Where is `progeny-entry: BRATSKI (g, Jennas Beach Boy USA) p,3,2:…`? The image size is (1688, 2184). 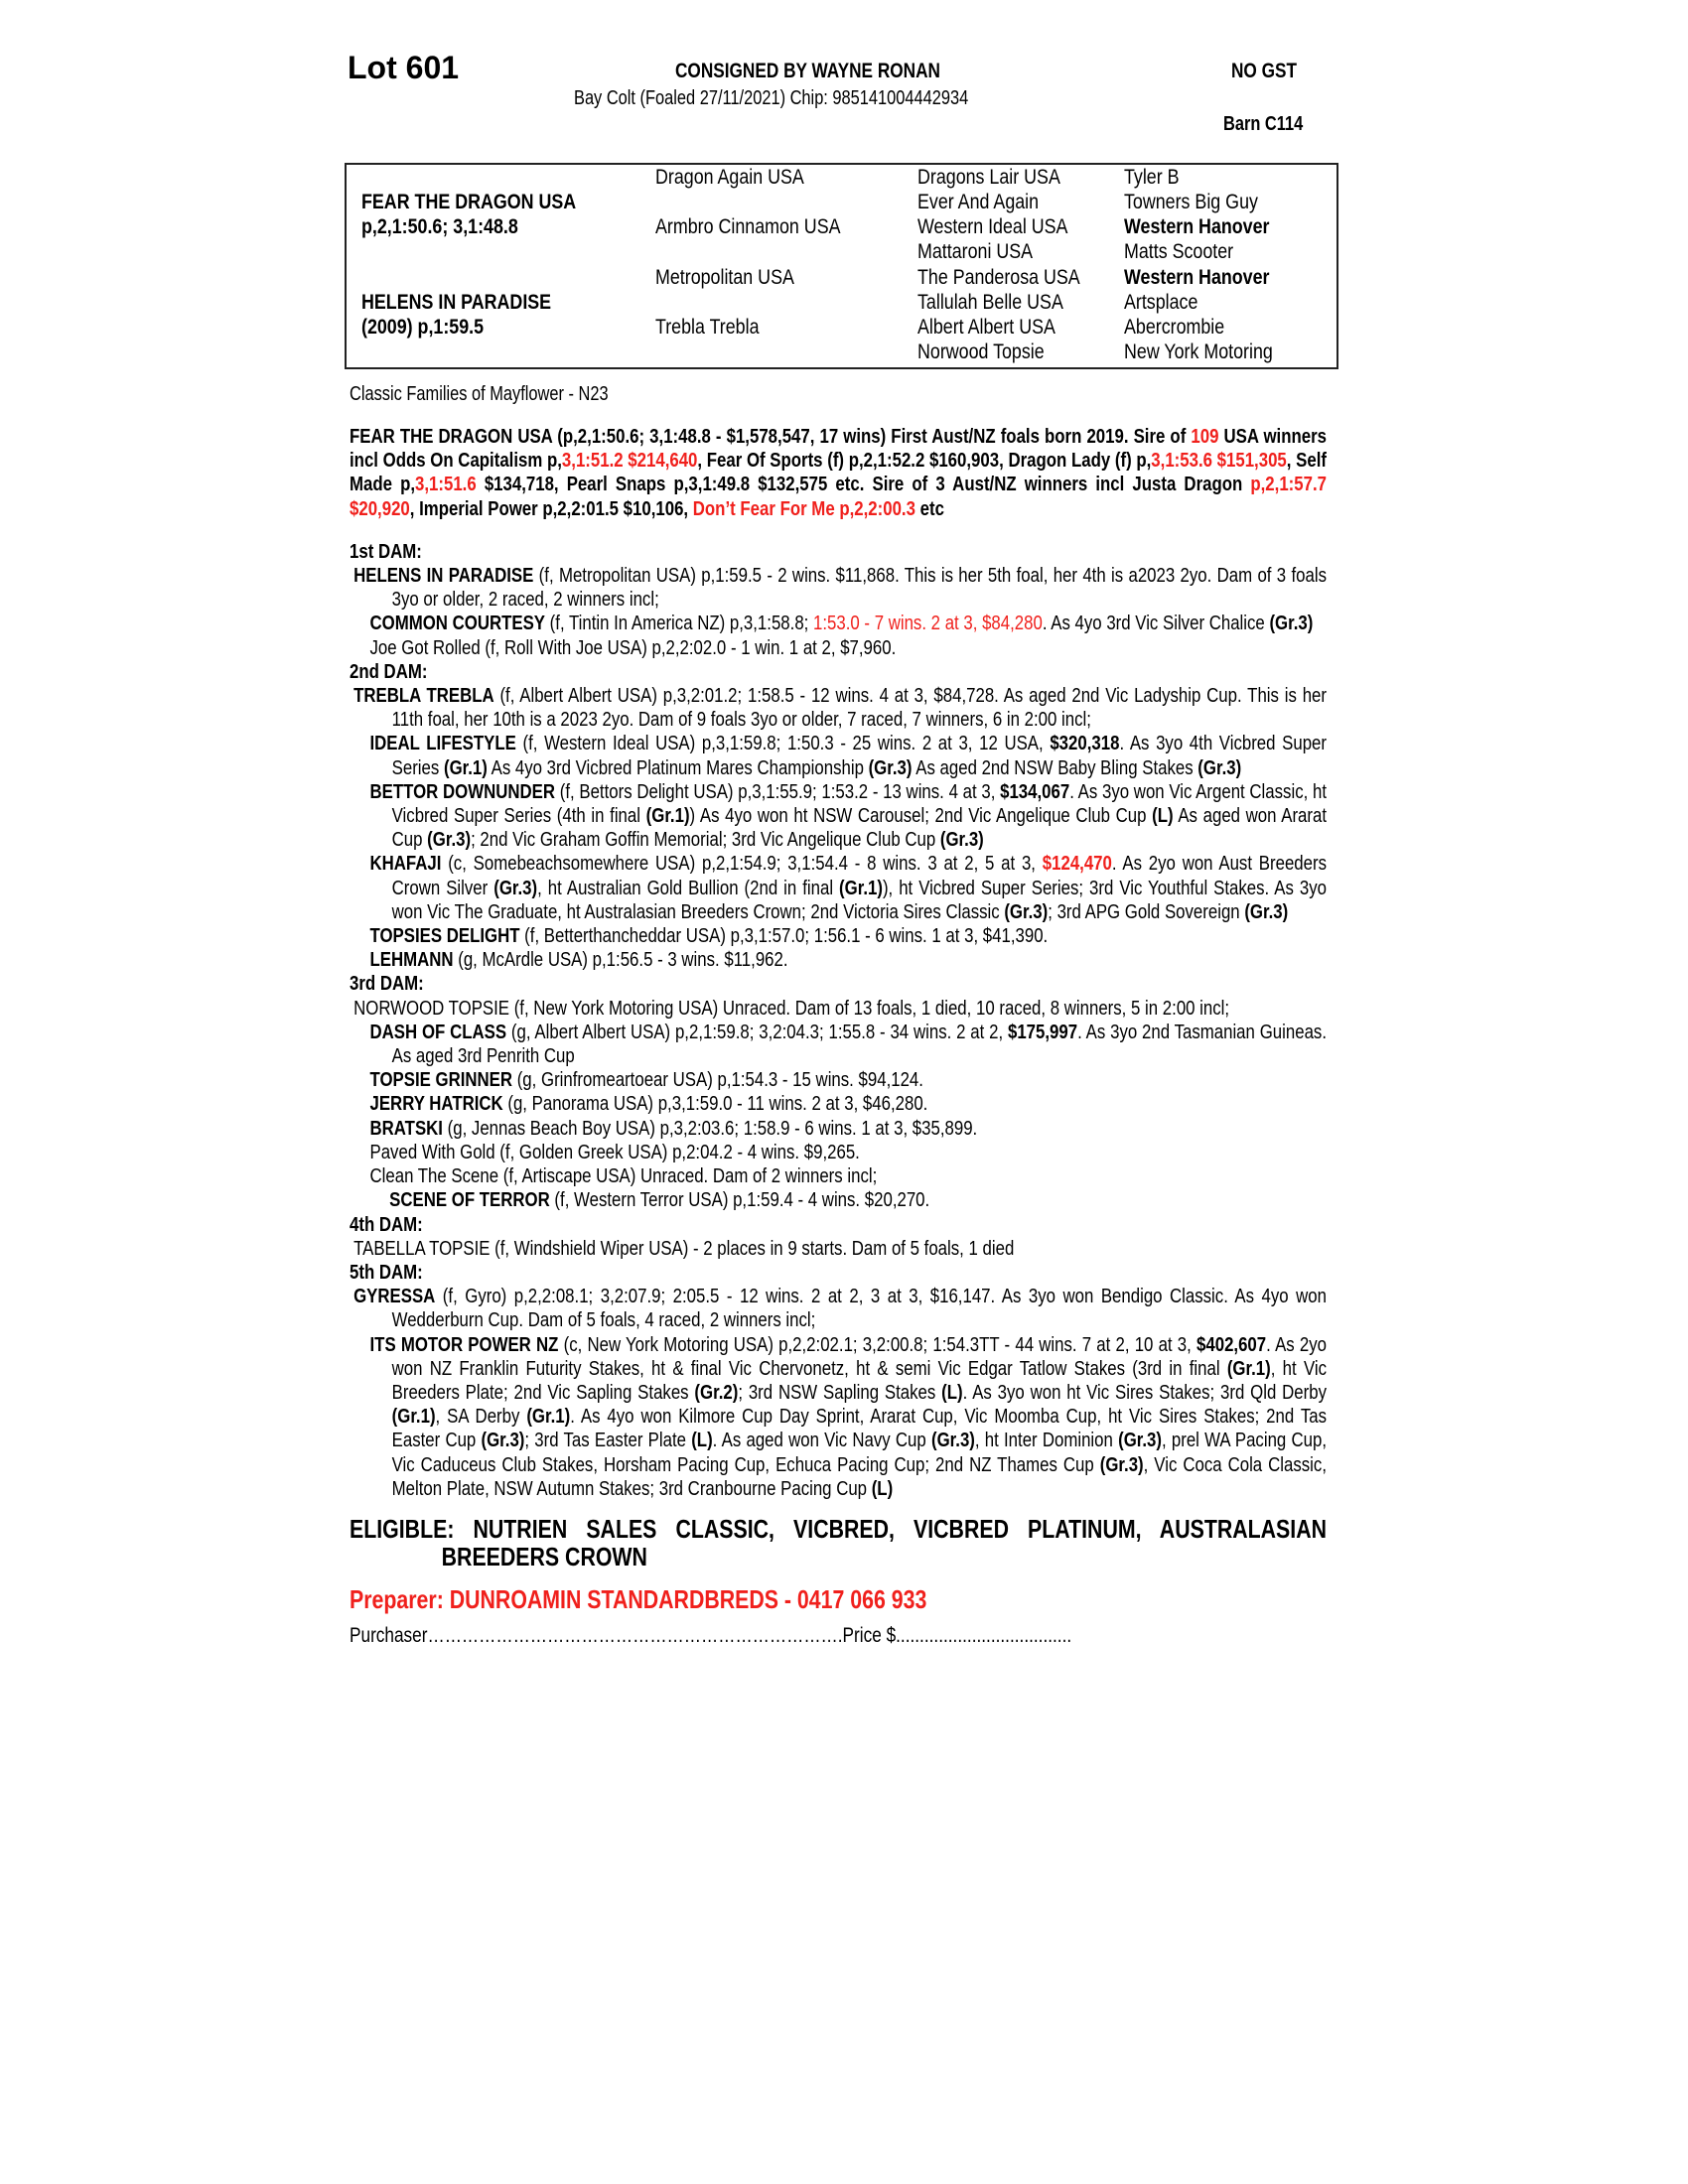 progeny-entry: BRATSKI (g, Jennas Beach Boy USA) p,3,2:… is located at coordinates (838, 1129).